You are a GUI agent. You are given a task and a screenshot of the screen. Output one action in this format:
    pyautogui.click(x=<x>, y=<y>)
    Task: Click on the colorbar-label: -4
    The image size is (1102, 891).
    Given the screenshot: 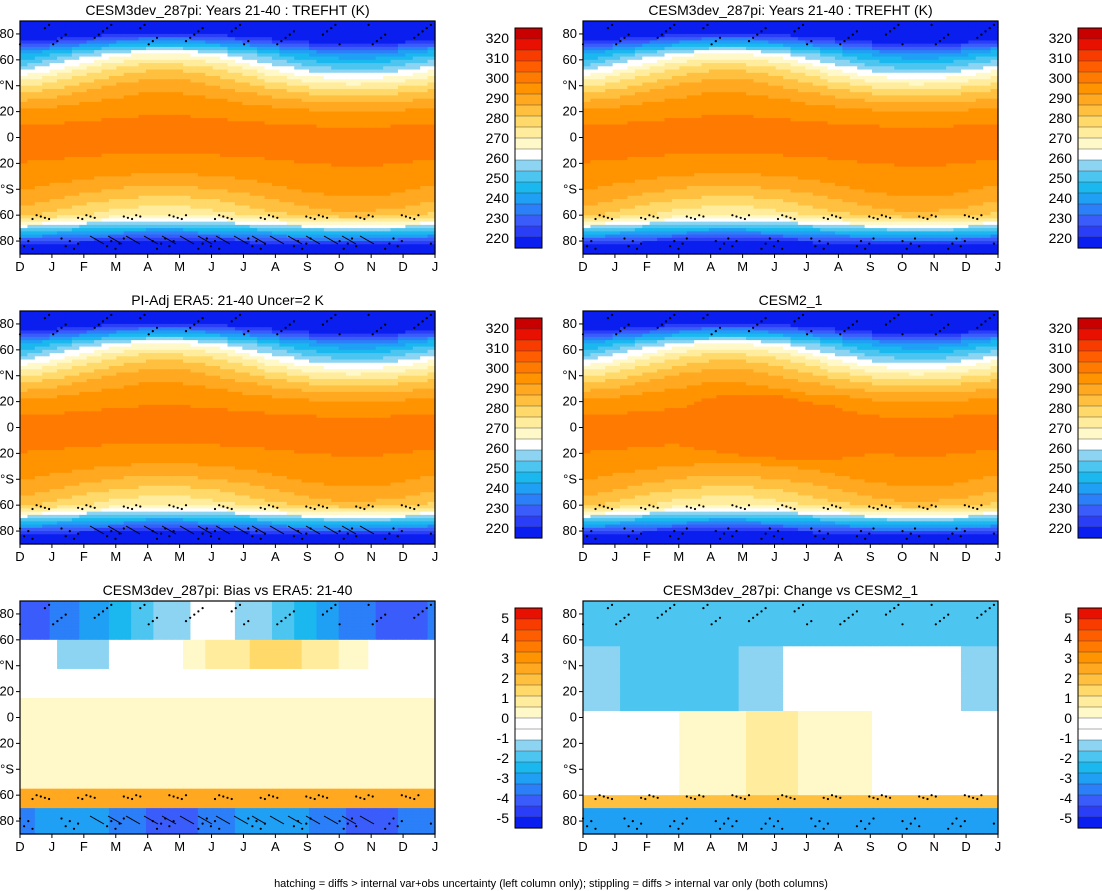 What is the action you would take?
    pyautogui.click(x=503, y=798)
    